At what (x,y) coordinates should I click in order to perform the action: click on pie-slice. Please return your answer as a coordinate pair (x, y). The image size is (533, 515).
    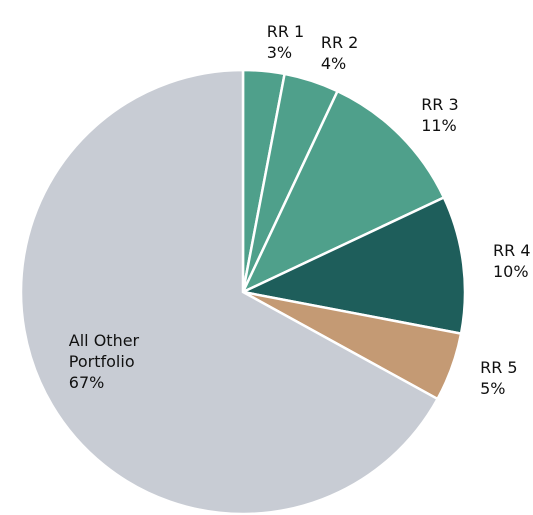
    Looking at the image, I should click on (352, 265).